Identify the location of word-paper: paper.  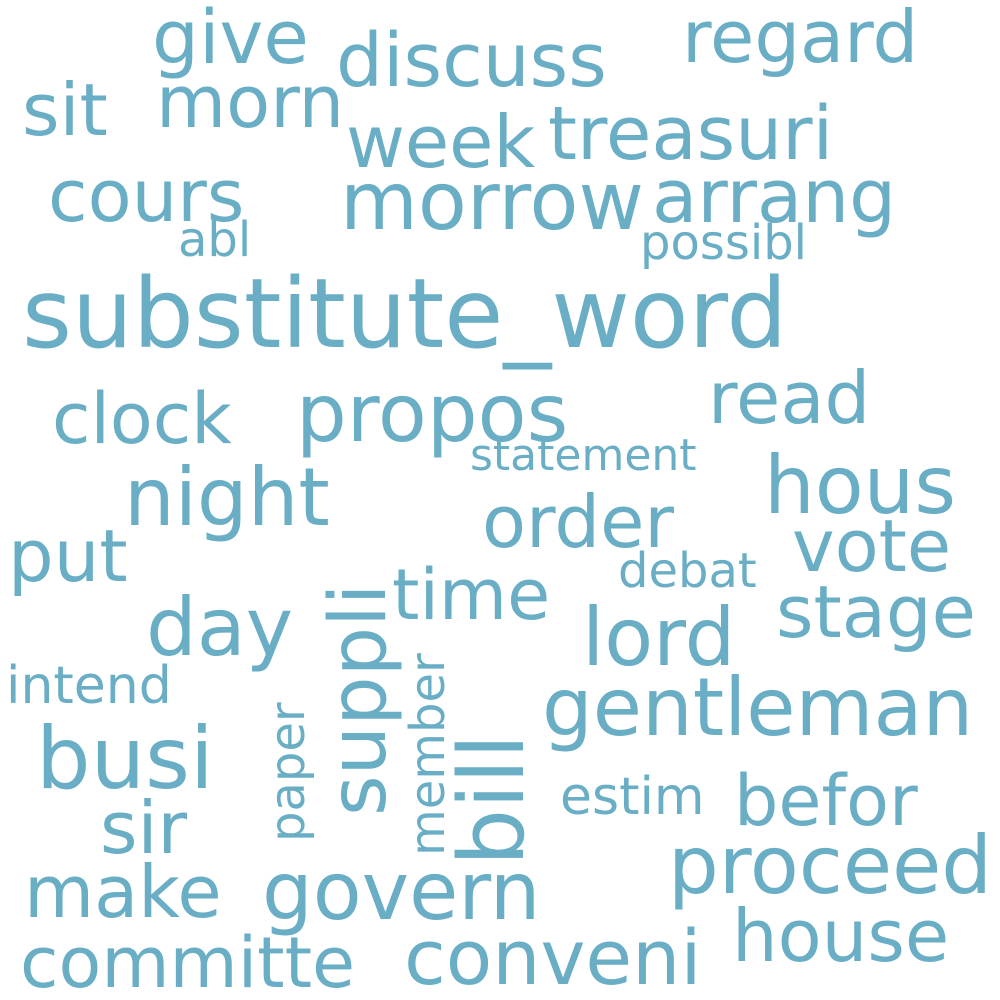
(288, 772).